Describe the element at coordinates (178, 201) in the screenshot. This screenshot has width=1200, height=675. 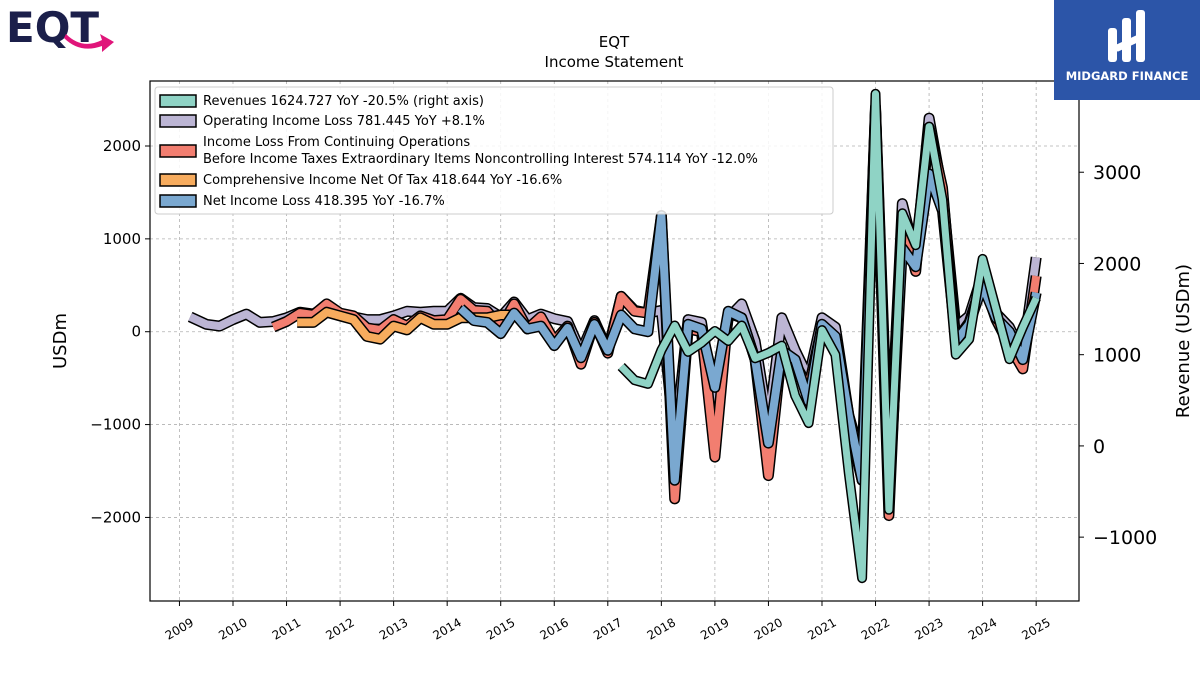
I see `legend-swatch-net-income` at that location.